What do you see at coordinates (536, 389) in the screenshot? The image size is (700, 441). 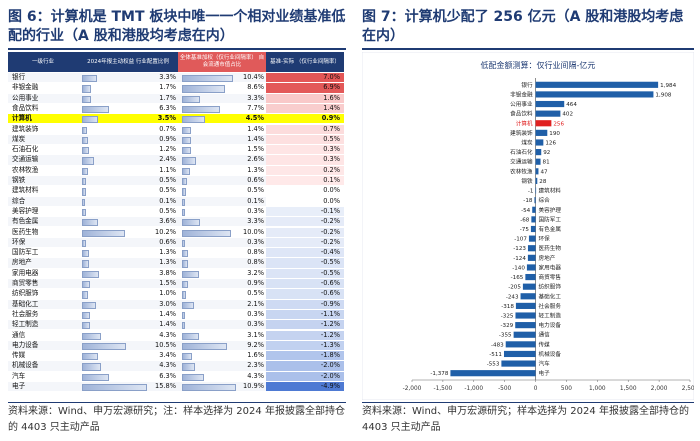 I see `x-tick-label: 0` at bounding box center [536, 389].